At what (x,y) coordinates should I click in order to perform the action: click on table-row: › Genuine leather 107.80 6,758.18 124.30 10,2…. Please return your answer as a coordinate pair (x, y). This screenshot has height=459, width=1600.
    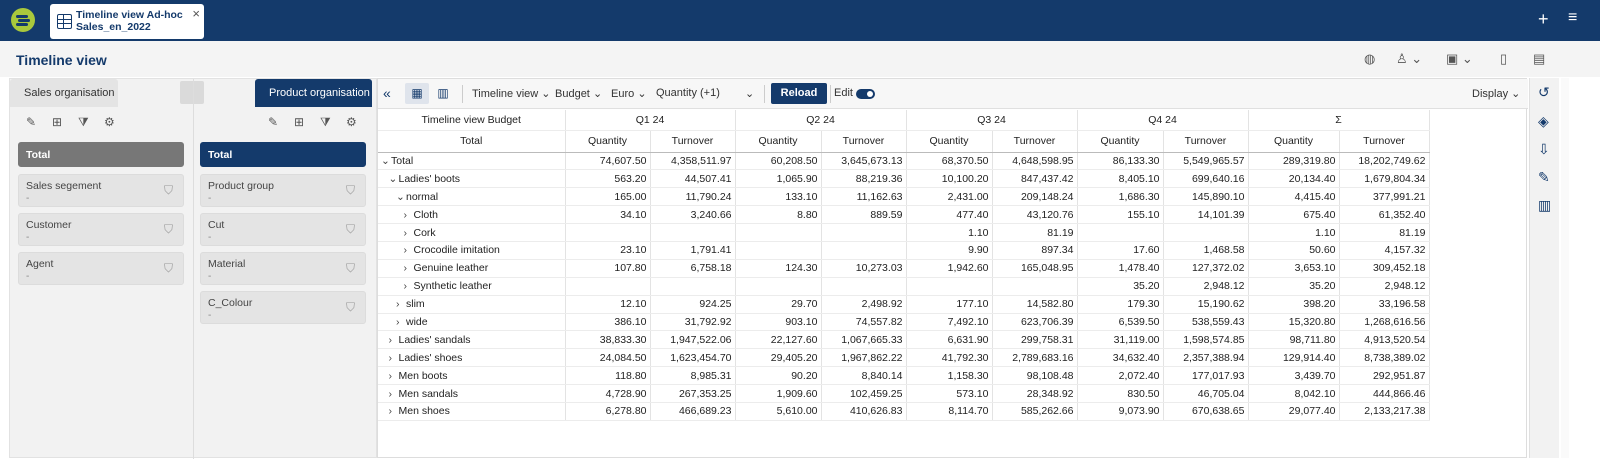
    Looking at the image, I should click on (904, 268).